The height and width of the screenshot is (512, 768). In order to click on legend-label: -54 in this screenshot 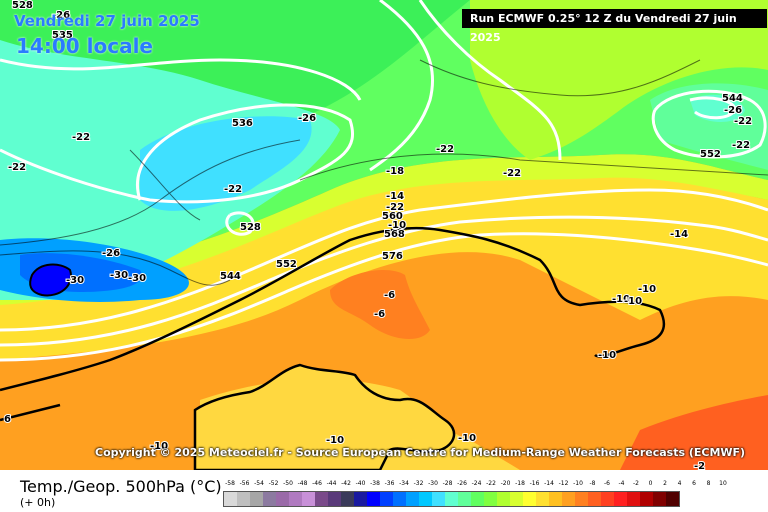, I will do `click(259, 483)`.